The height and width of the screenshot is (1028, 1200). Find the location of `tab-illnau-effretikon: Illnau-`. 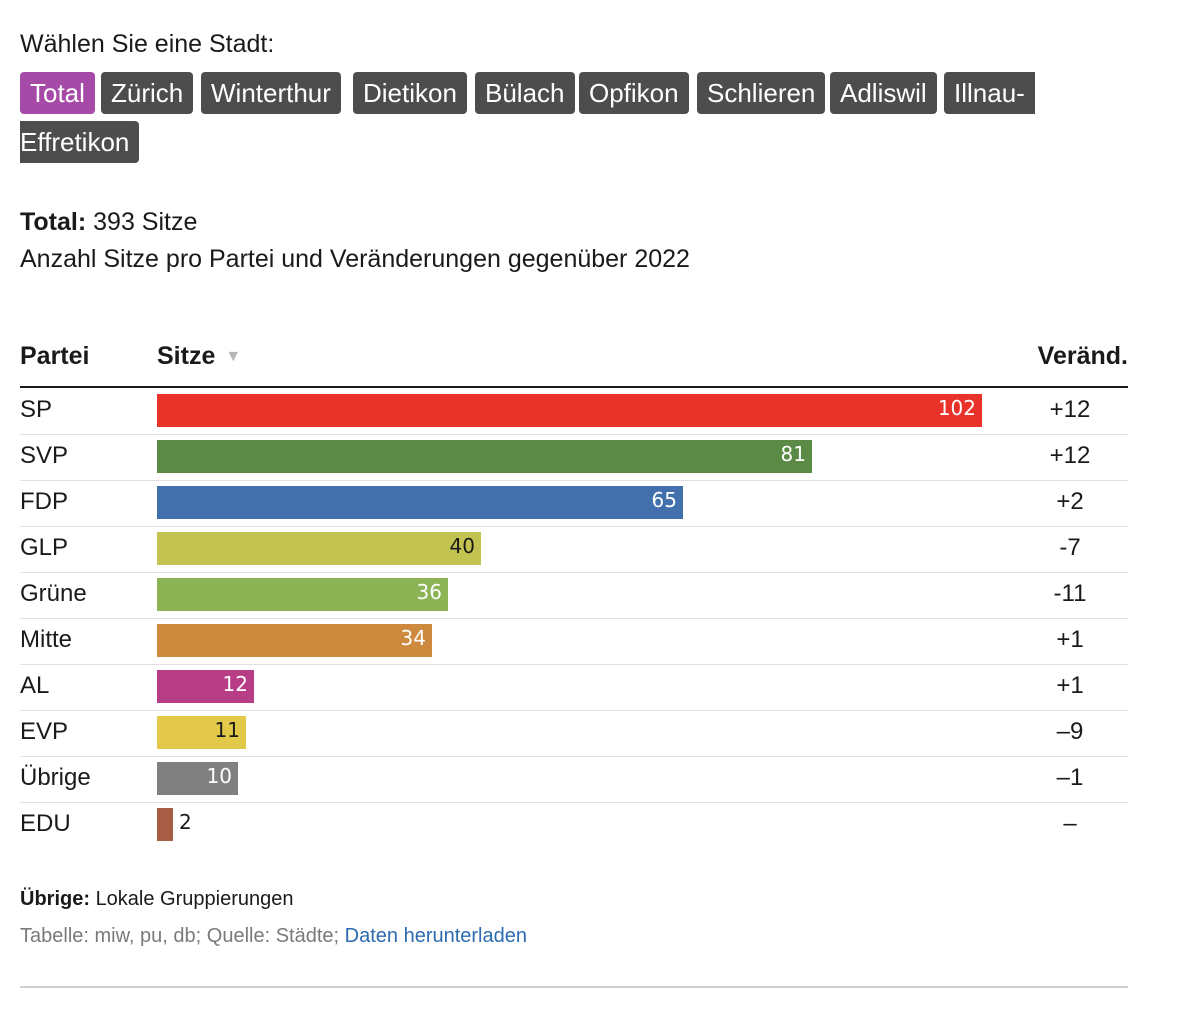

tab-illnau-effretikon: Illnau- is located at coordinates (989, 93).